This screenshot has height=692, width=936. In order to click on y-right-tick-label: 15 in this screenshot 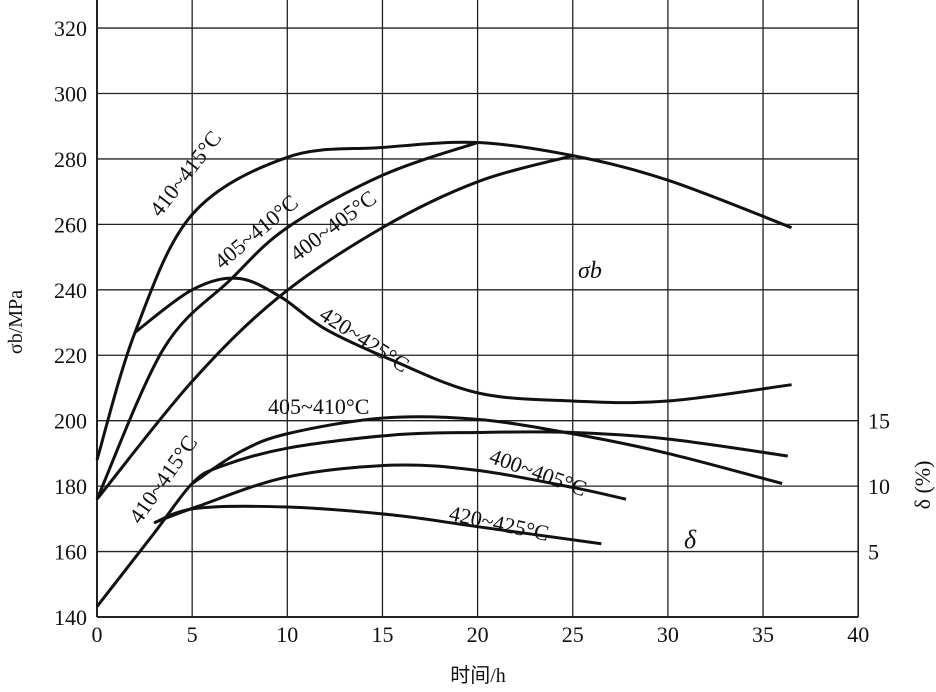, I will do `click(879, 421)`.